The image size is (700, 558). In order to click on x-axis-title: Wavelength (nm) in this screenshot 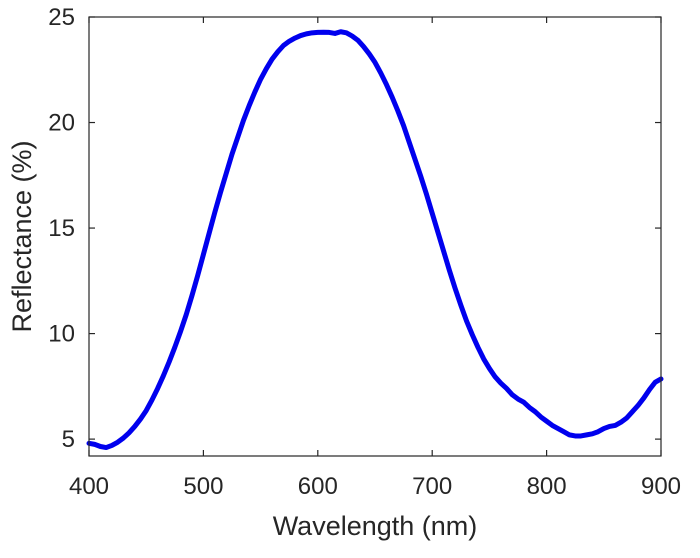, I will do `click(375, 526)`.